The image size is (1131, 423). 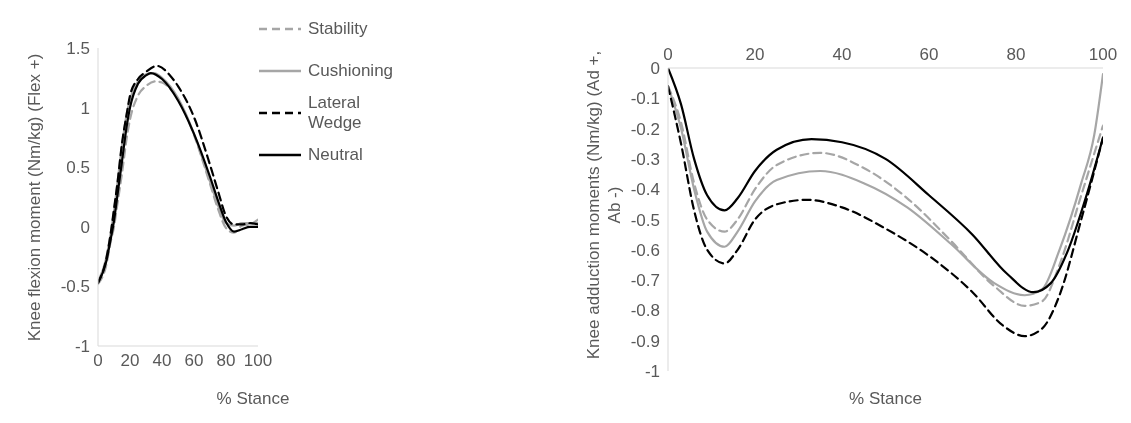 I want to click on y-tick-label: 1, so click(x=85, y=108).